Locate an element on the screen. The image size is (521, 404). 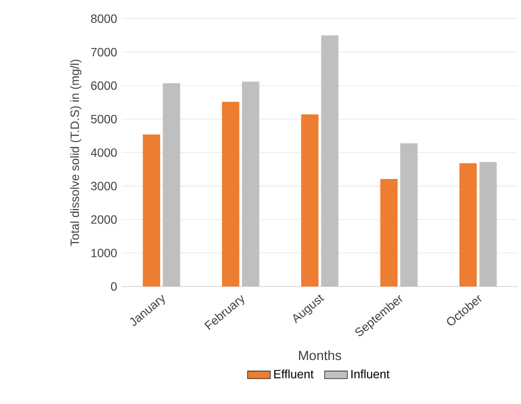
x-axis-title: Months is located at coordinates (320, 355).